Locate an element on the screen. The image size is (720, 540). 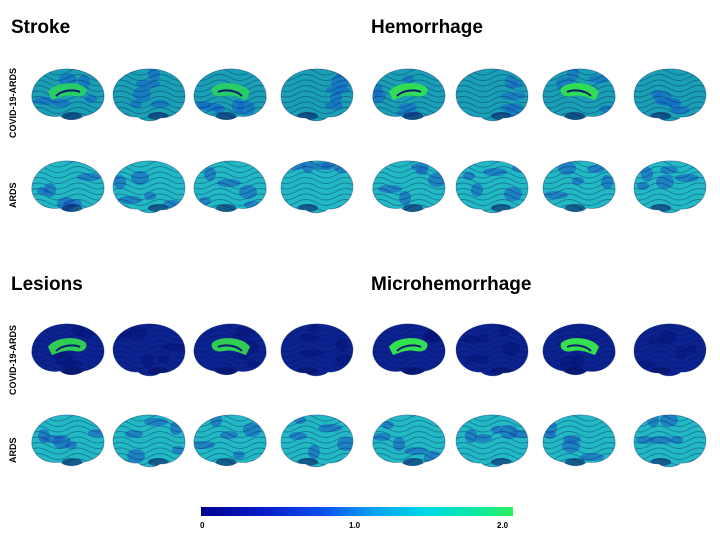
panel-title-lesions: Lesions is located at coordinates (47, 284).